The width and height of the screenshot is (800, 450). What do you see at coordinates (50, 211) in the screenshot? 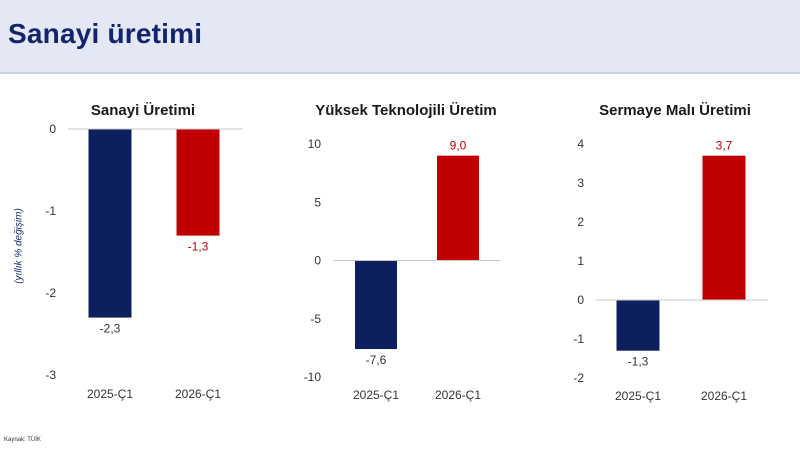
I see `chart-1-y-tick-label: -1` at bounding box center [50, 211].